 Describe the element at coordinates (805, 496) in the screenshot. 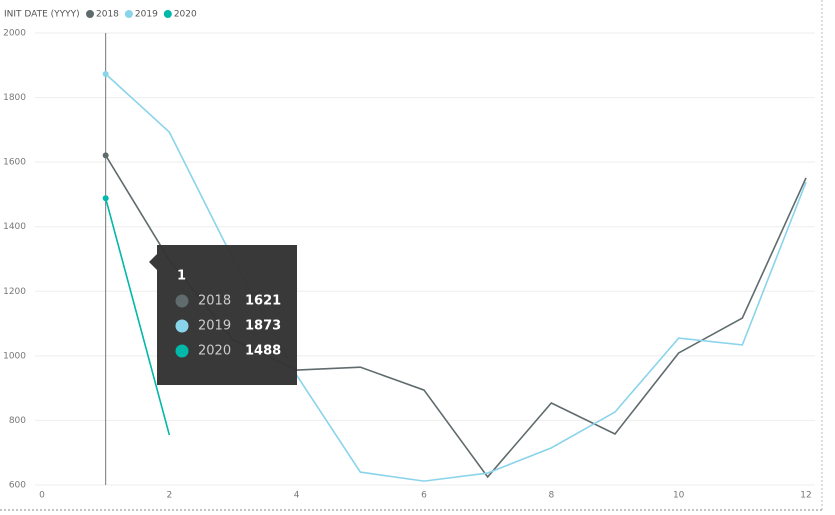

I see `x-tick-label: 12` at that location.